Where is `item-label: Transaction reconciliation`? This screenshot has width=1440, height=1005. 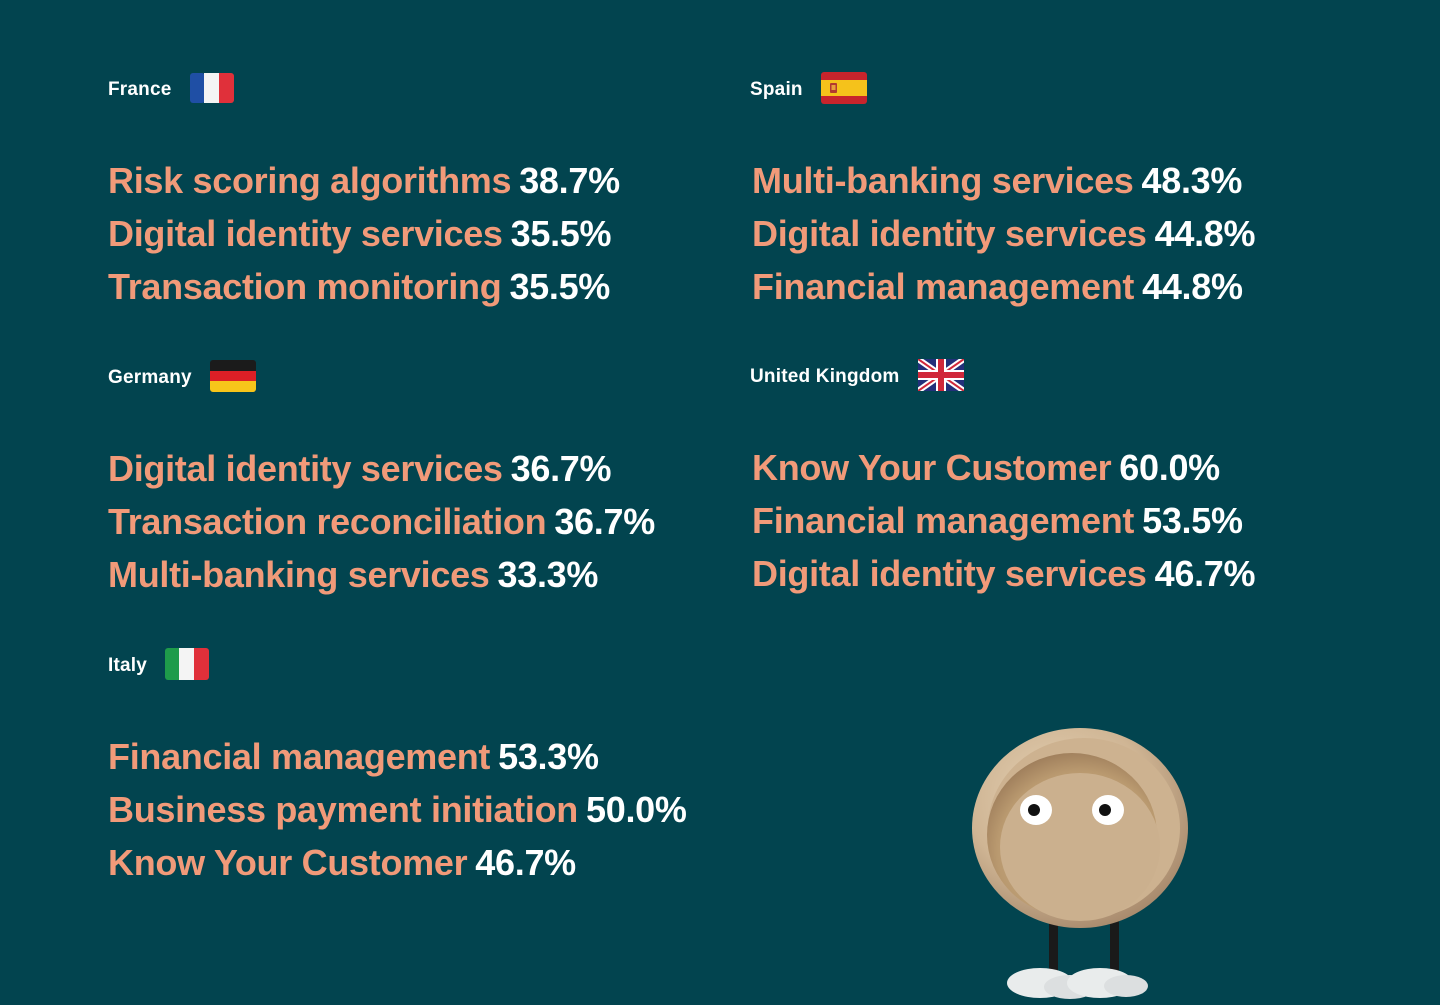 item-label: Transaction reconciliation is located at coordinates (327, 521).